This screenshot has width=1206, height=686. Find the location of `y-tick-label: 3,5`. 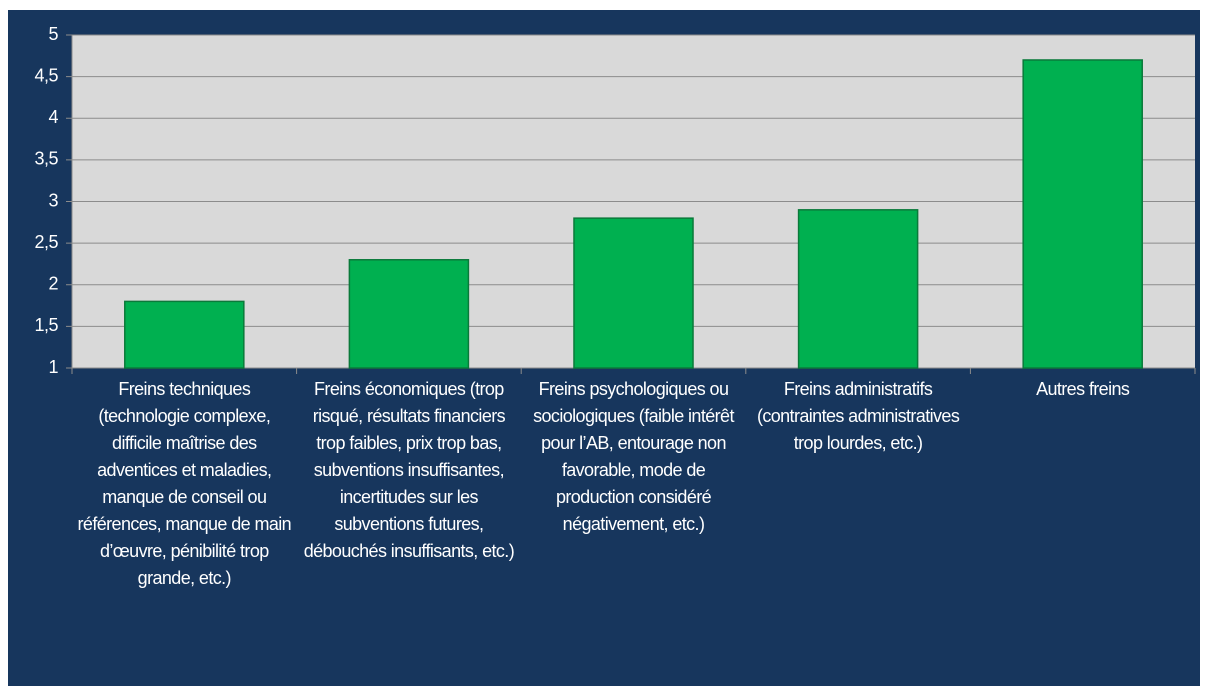

y-tick-label: 3,5 is located at coordinates (46, 159).